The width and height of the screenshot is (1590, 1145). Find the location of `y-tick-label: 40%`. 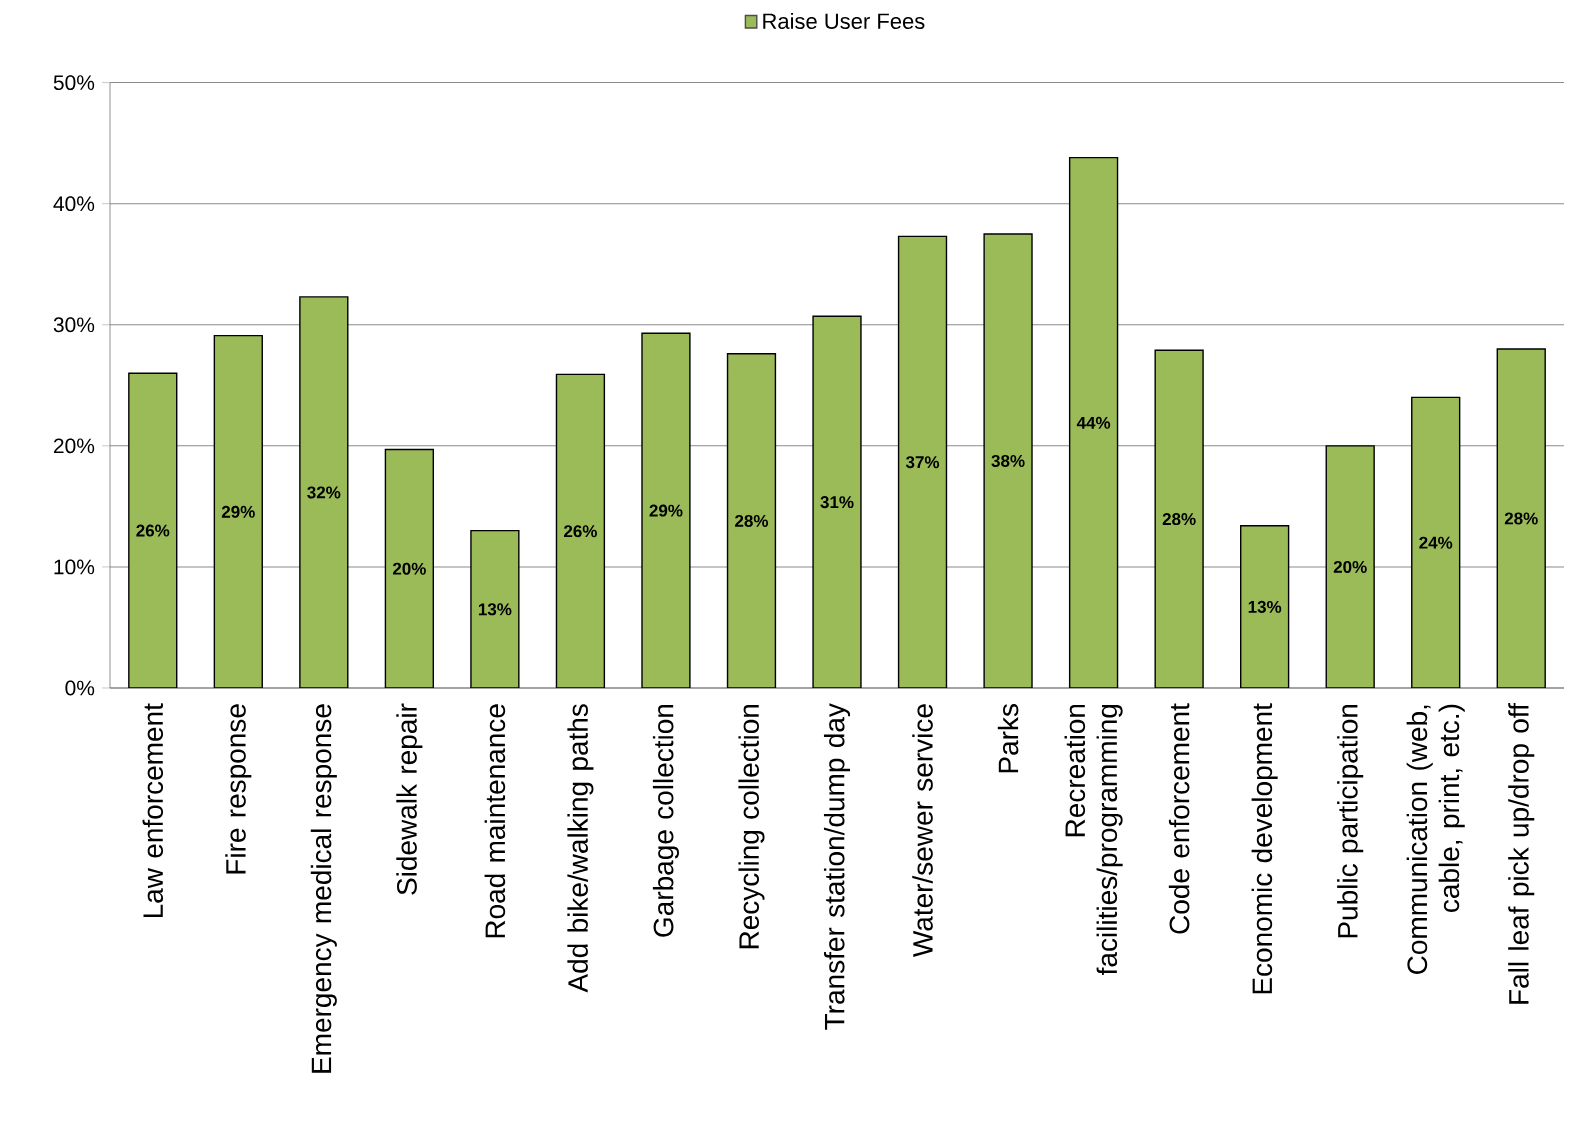

y-tick-label: 40% is located at coordinates (74, 204).